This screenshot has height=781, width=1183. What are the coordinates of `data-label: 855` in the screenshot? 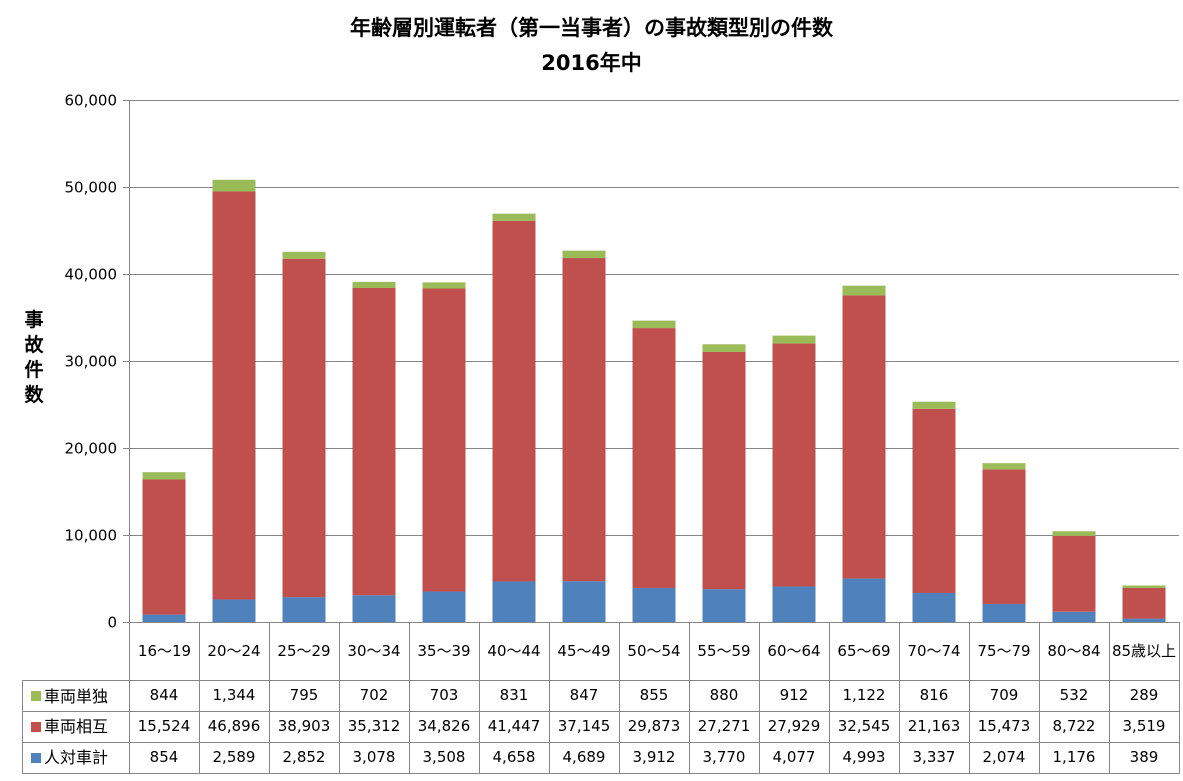 It's located at (654, 696).